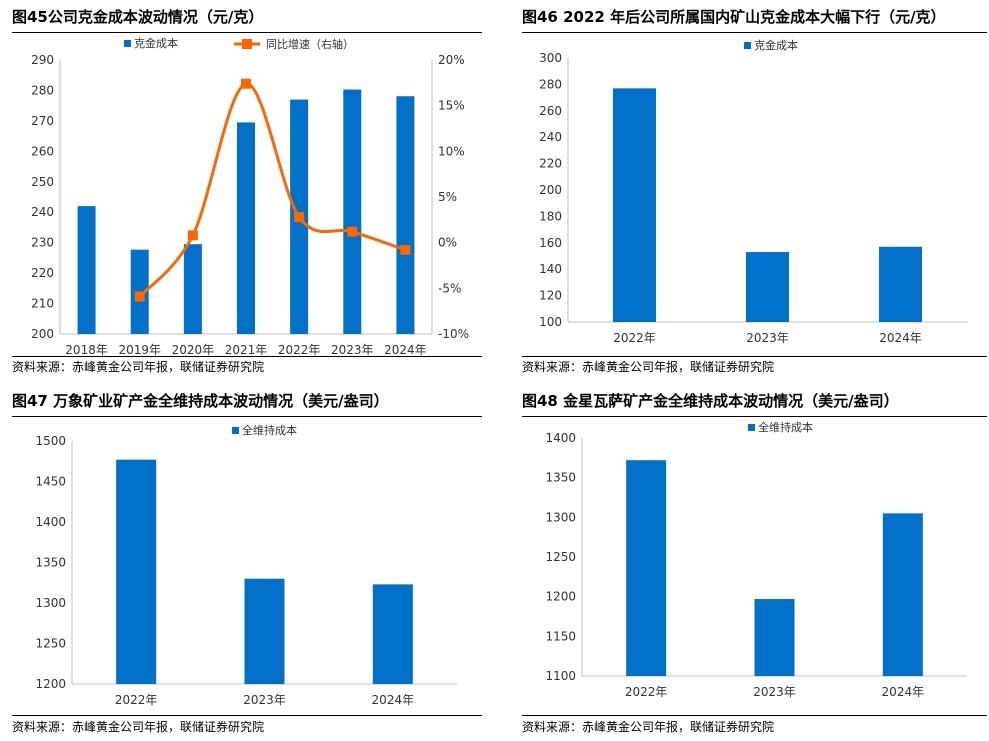 Image resolution: width=989 pixels, height=741 pixels. Describe the element at coordinates (550, 137) in the screenshot. I see `y-tick-label: 240` at that location.